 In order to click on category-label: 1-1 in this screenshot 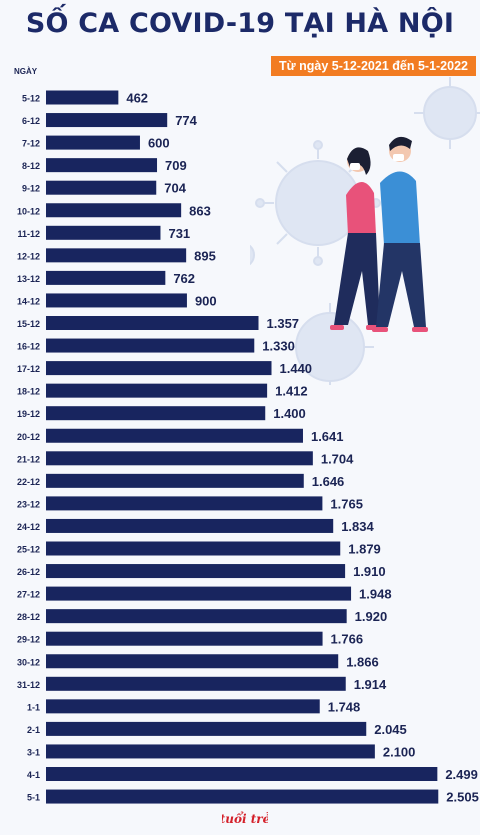, I will do `click(33, 707)`.